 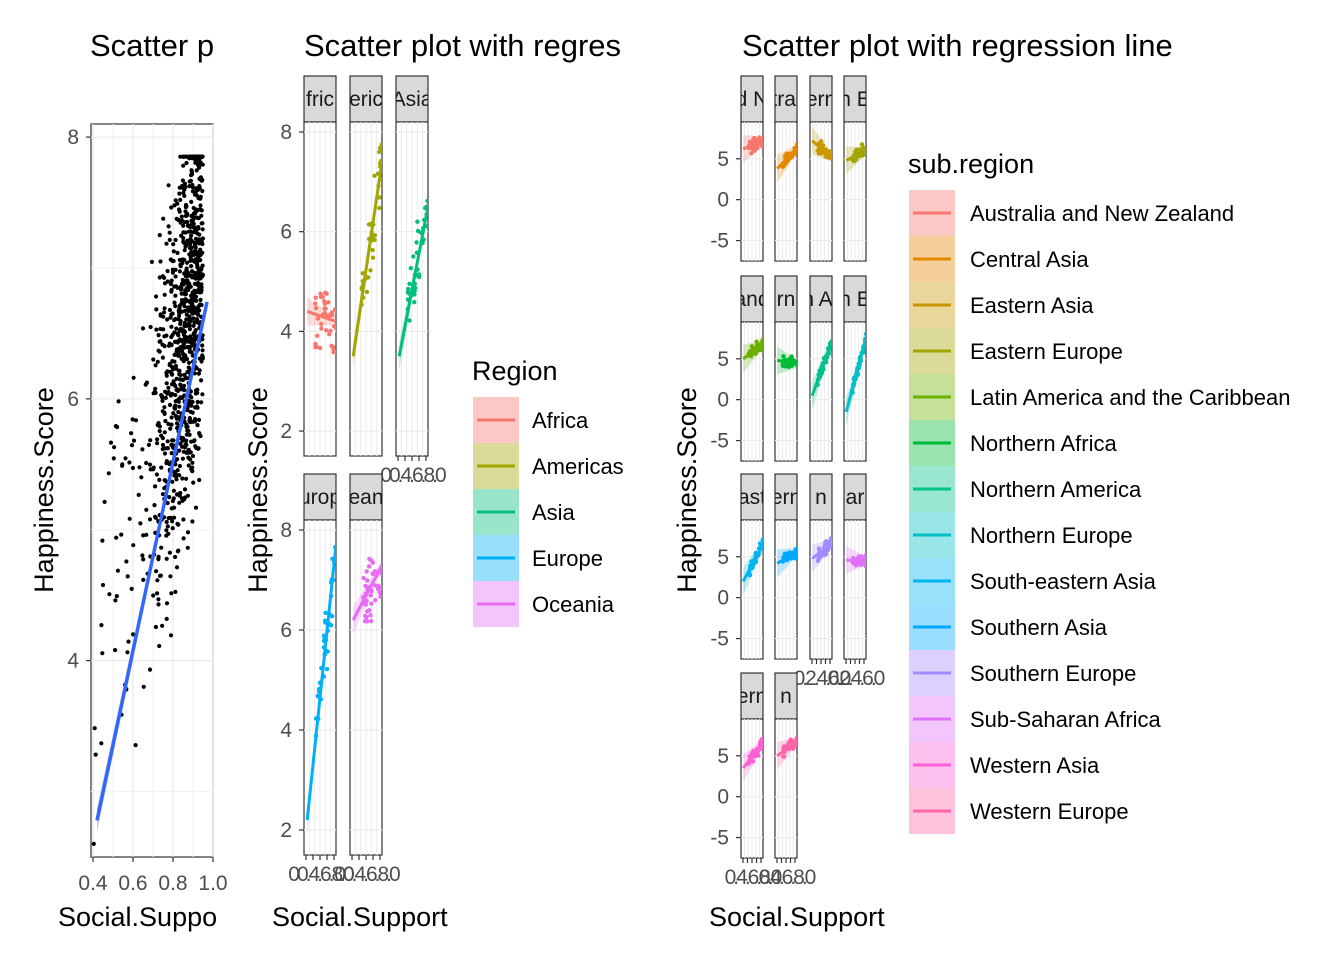 What do you see at coordinates (719, 639) in the screenshot?
I see `plot3-facet-south-eastern-asia-y-tick-label: -5` at bounding box center [719, 639].